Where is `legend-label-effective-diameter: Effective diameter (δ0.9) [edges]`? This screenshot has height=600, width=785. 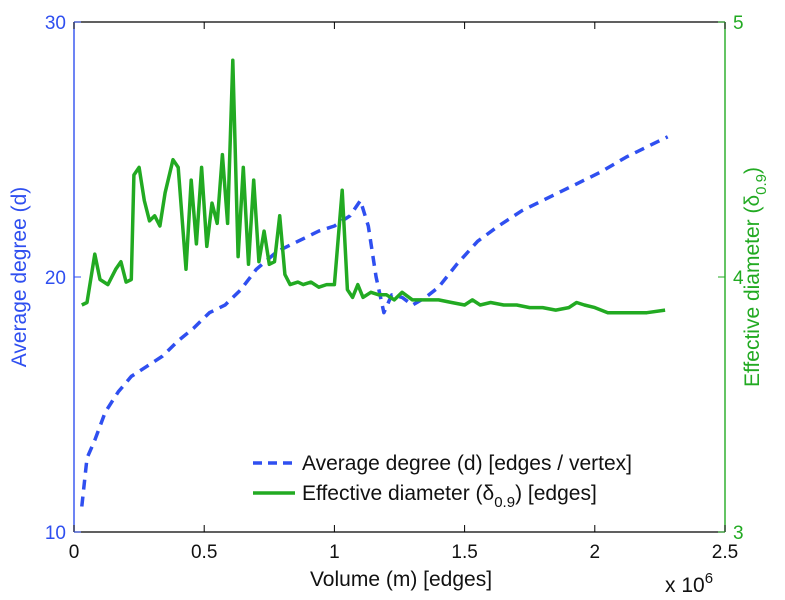
legend-label-effective-diameter: Effective diameter (δ0.9) [edges] is located at coordinates (449, 496).